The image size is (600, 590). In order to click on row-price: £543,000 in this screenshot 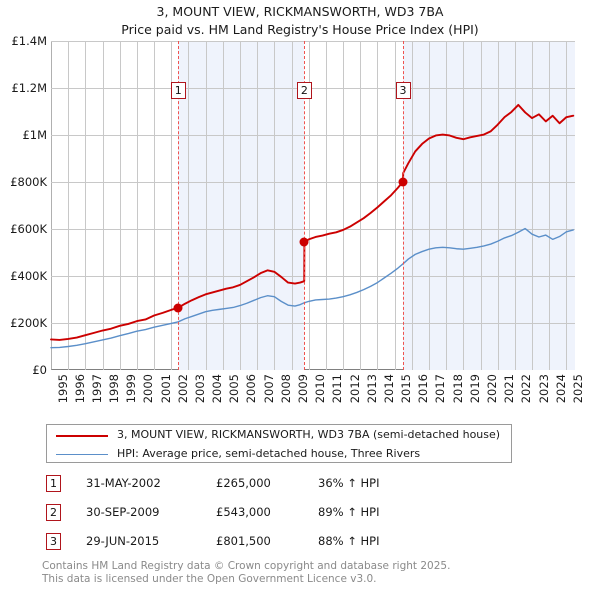, I will do `click(243, 512)`.